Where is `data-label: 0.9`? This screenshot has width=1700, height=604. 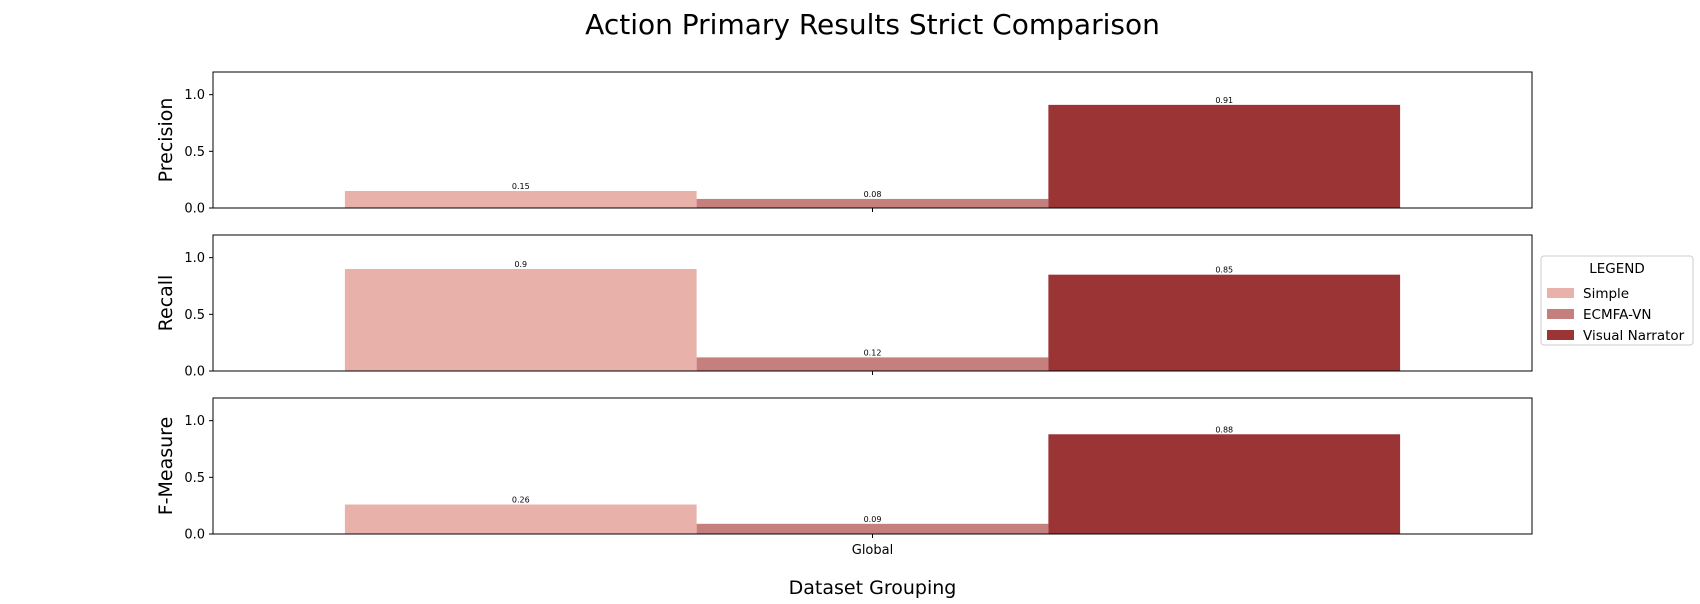
data-label: 0.9 is located at coordinates (520, 264).